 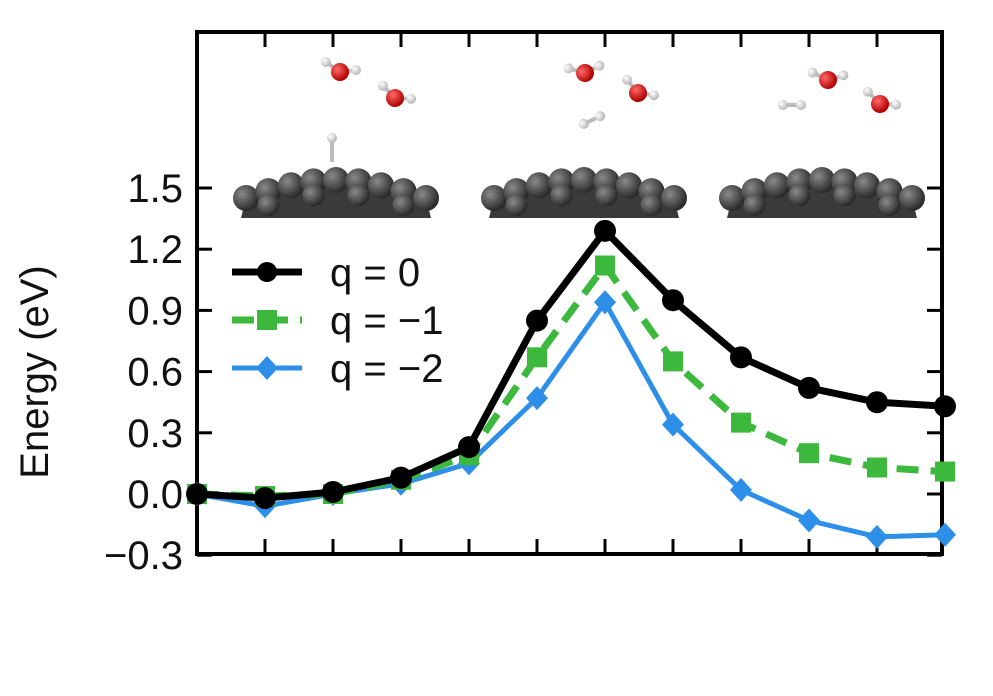 What do you see at coordinates (386, 321) in the screenshot?
I see `legend-label: q = −1` at bounding box center [386, 321].